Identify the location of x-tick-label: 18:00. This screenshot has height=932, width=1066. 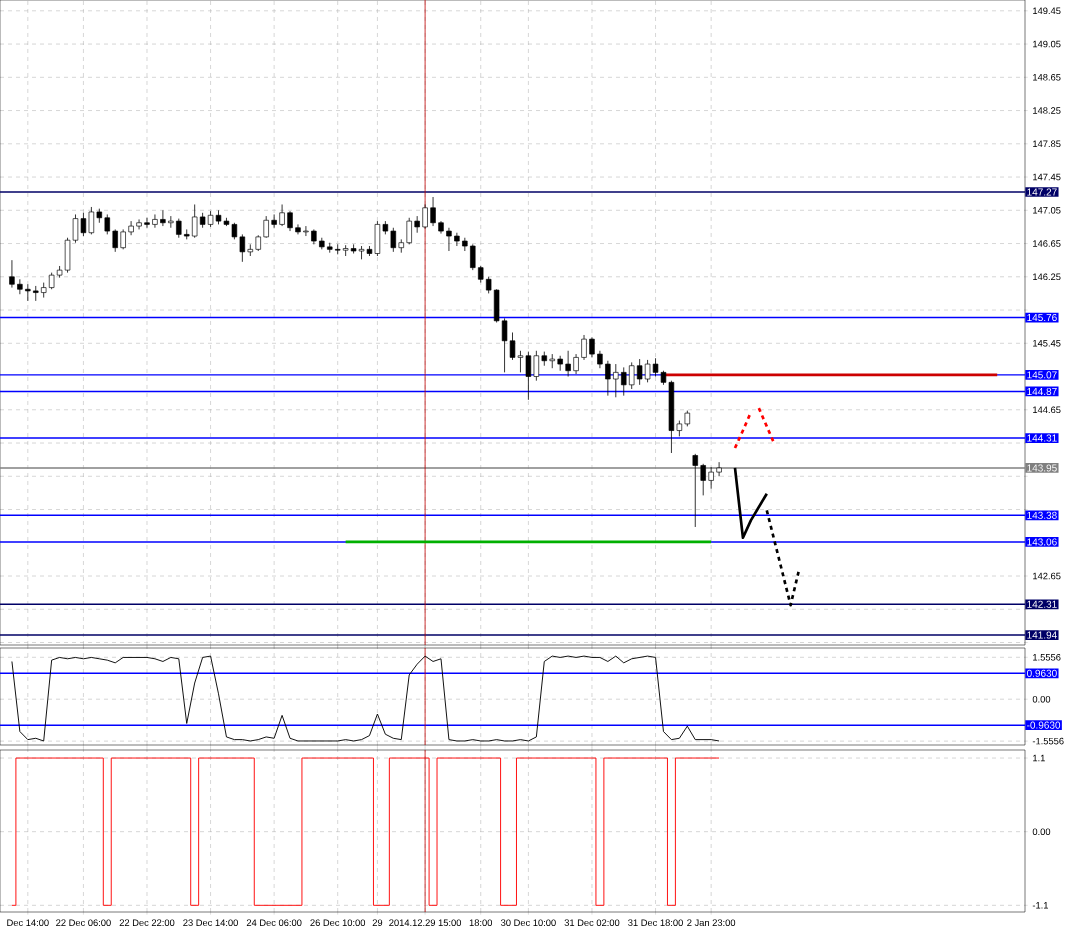
(481, 922).